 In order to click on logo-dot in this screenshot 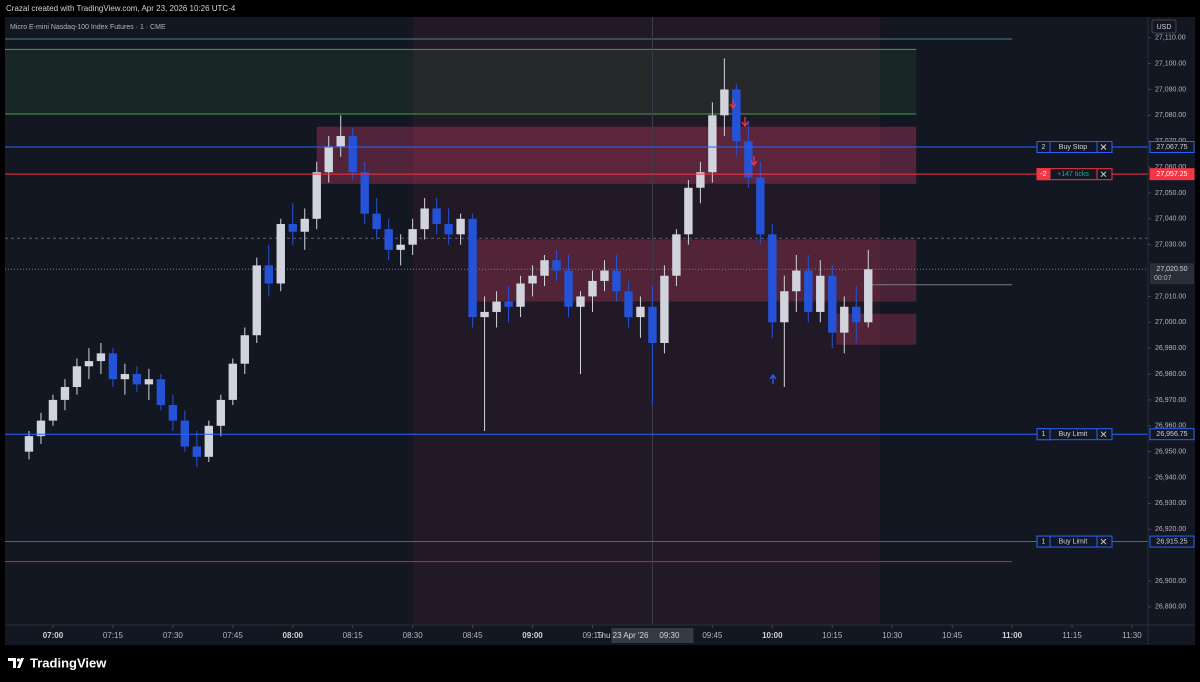, I will do `click(18, 660)`.